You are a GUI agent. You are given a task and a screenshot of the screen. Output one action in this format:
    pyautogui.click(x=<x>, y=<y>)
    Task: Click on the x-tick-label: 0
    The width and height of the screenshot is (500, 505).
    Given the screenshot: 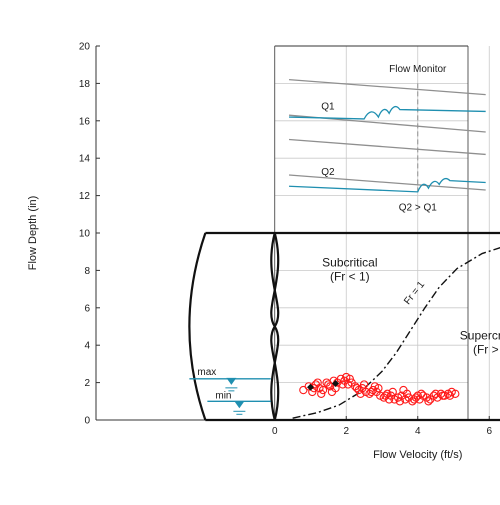 What is the action you would take?
    pyautogui.click(x=275, y=431)
    